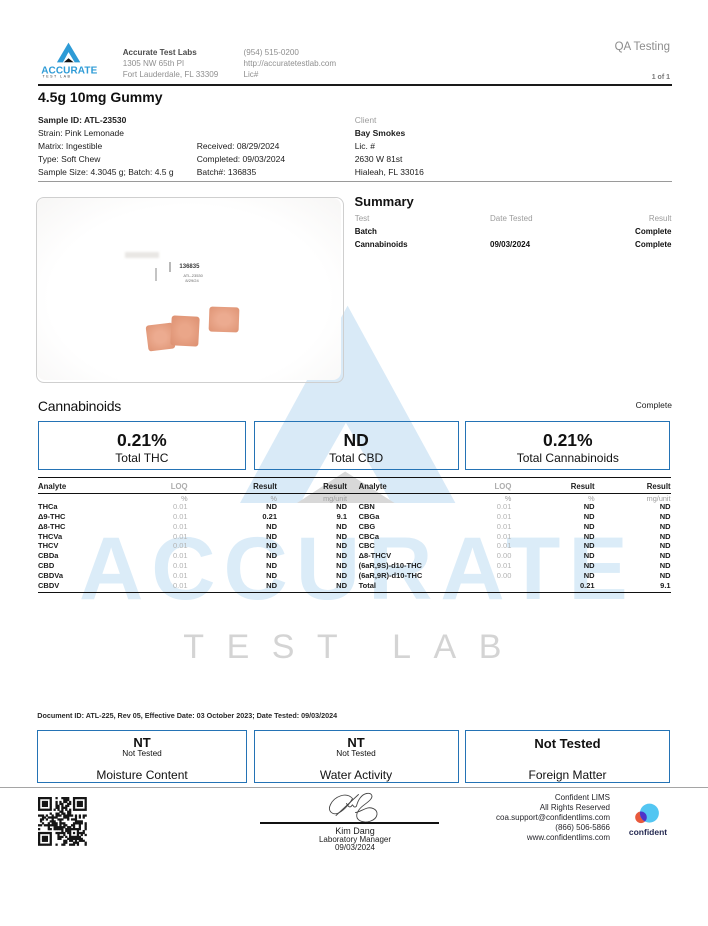 Image resolution: width=708 pixels, height=926 pixels. I want to click on svg-text: ACCURATE, so click(69, 71).